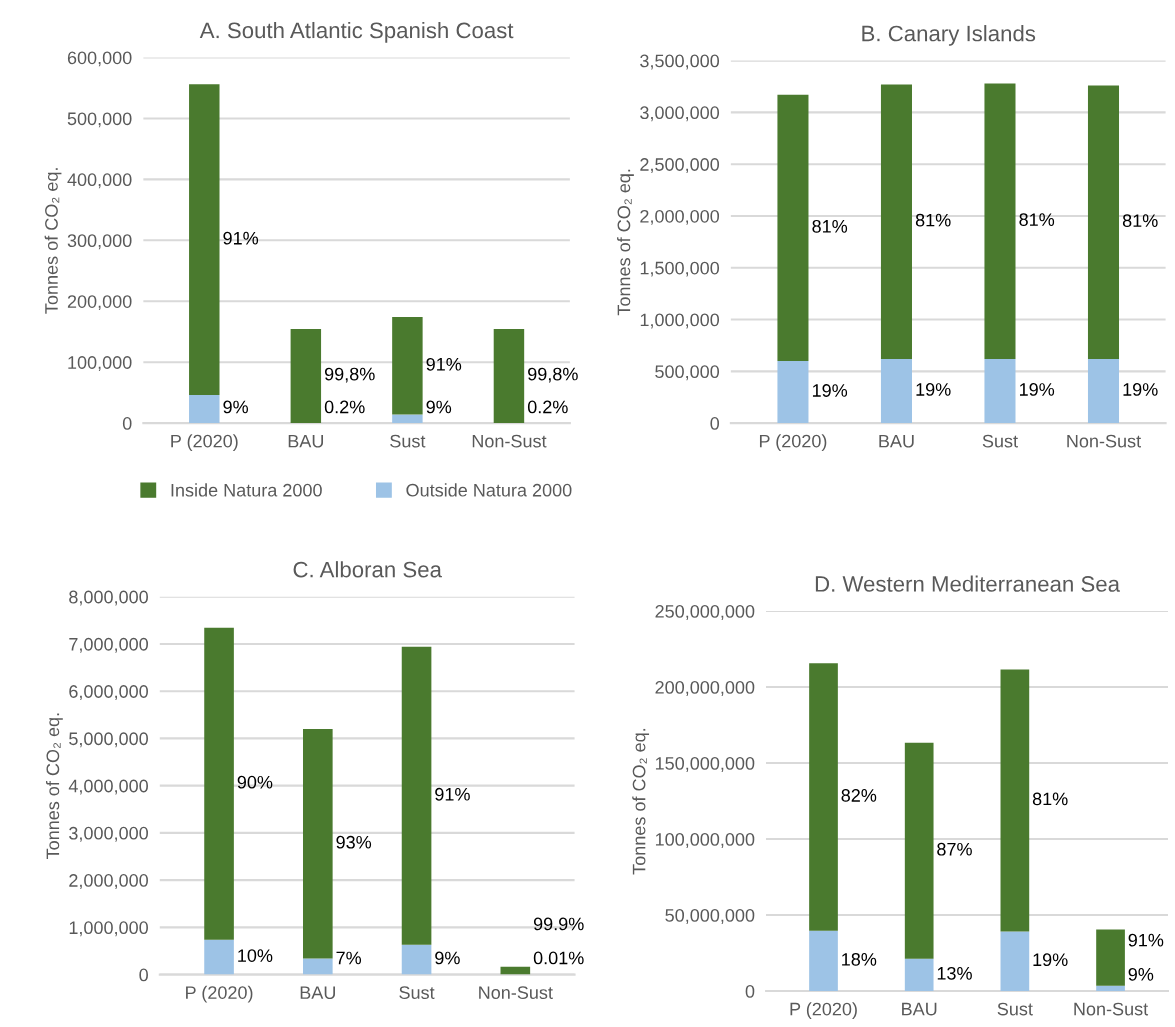 This screenshot has height=1027, width=1175. What do you see at coordinates (354, 842) in the screenshot?
I see `annotation: 93%` at bounding box center [354, 842].